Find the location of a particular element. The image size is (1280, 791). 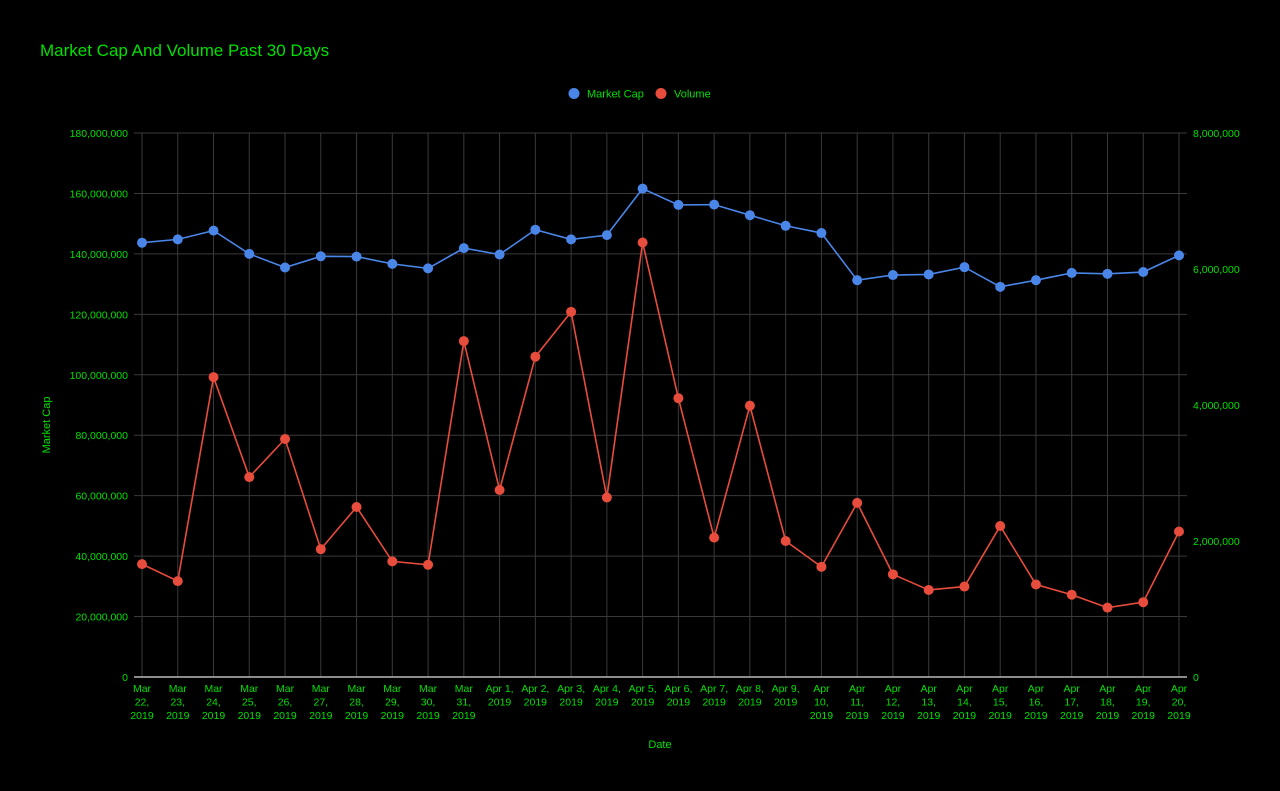

y-tick-label: 20,000,000 is located at coordinates (101, 618).